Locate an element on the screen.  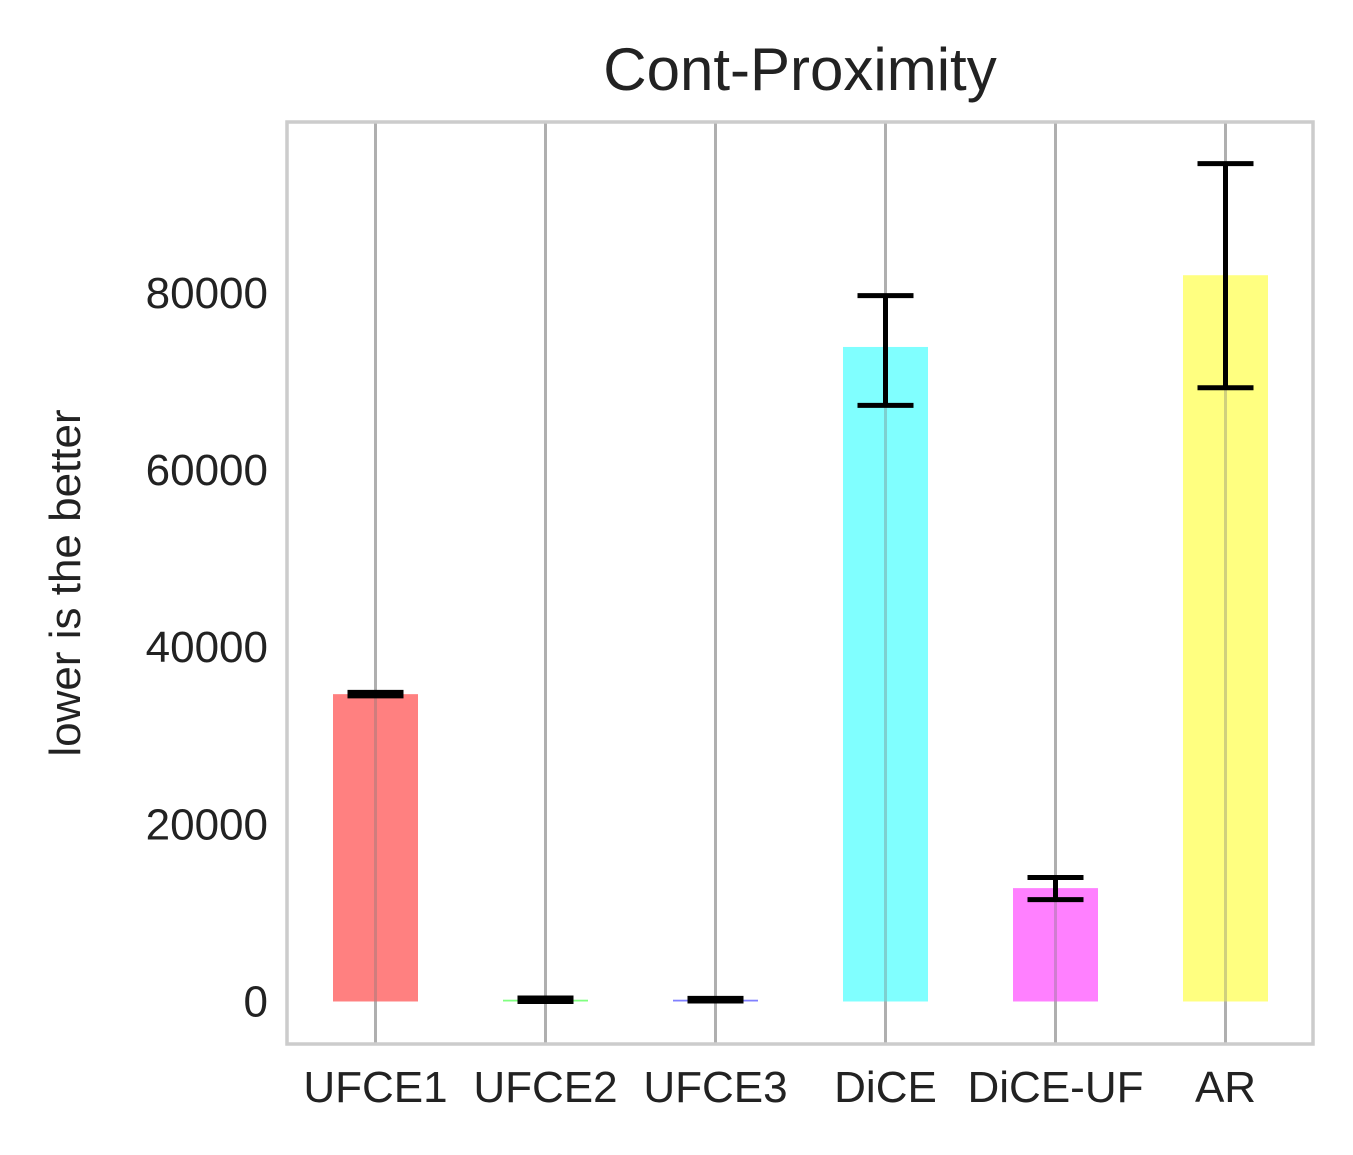
y-tick-label: 40000 is located at coordinates (207, 647).